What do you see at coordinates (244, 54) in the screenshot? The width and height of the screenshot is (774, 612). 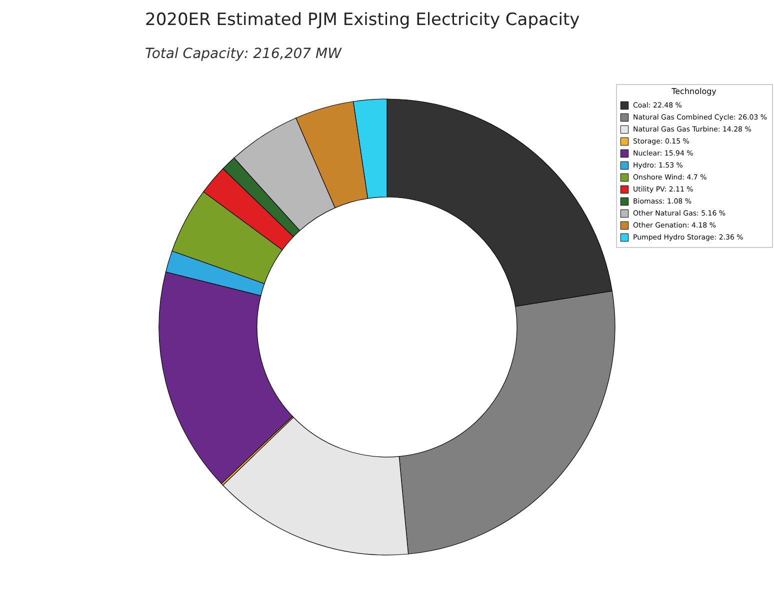 I see `chart-subtitle: Total Capacity: 216,207 MW` at bounding box center [244, 54].